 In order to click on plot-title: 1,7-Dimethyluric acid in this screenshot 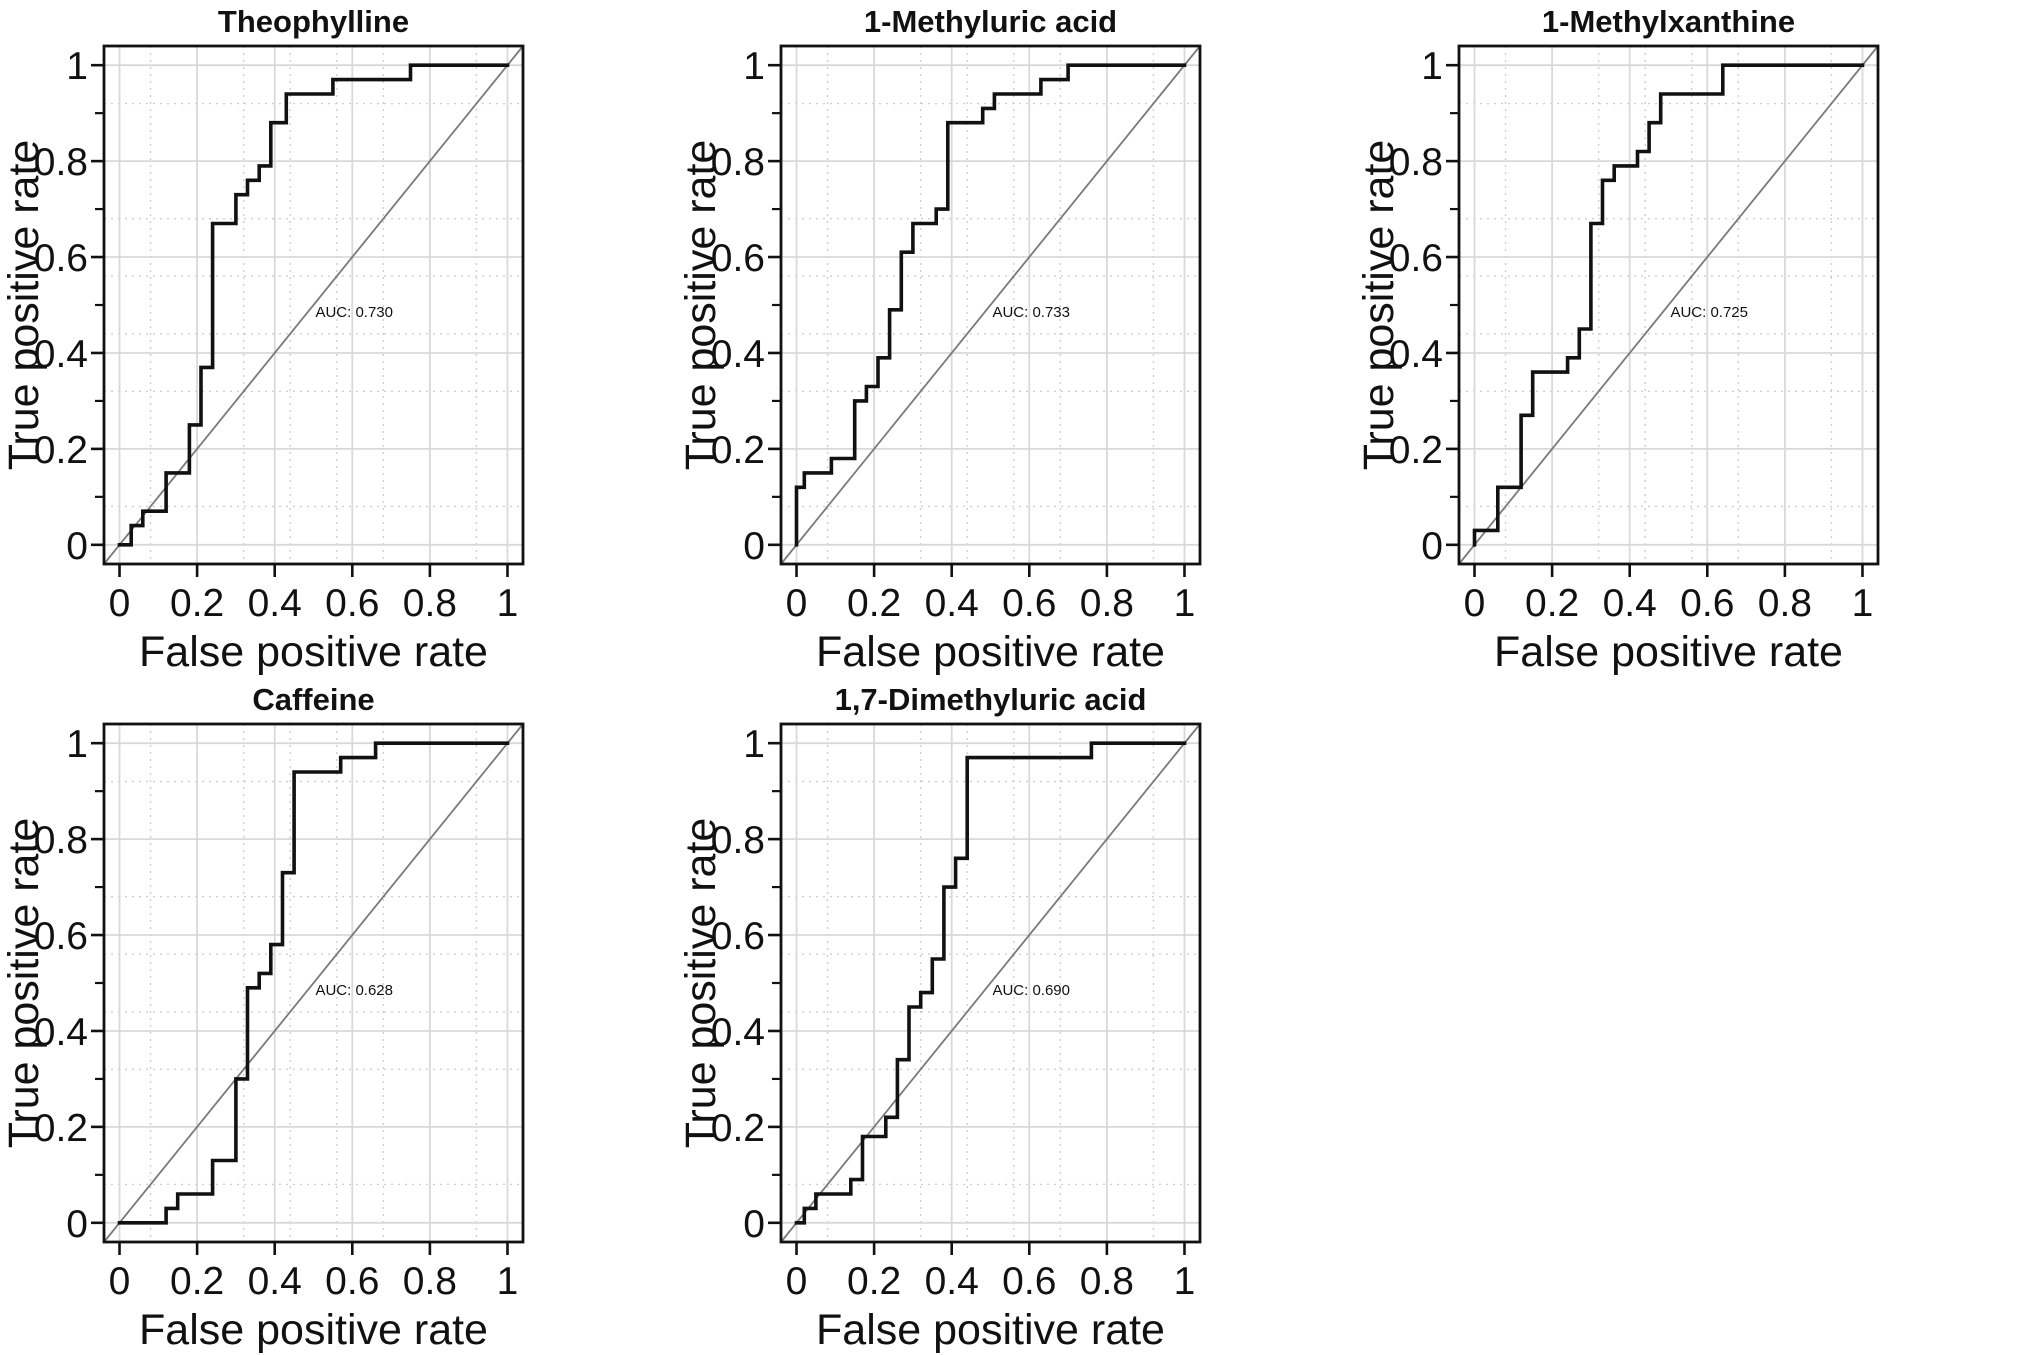, I will do `click(991, 699)`.